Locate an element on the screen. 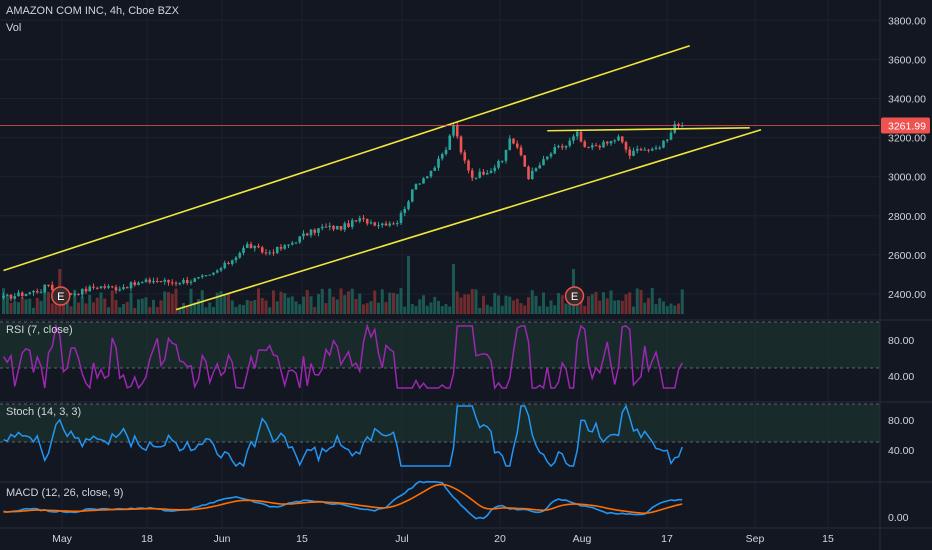 This screenshot has height=550, width=932. macd-pane is located at coordinates (466, 500).